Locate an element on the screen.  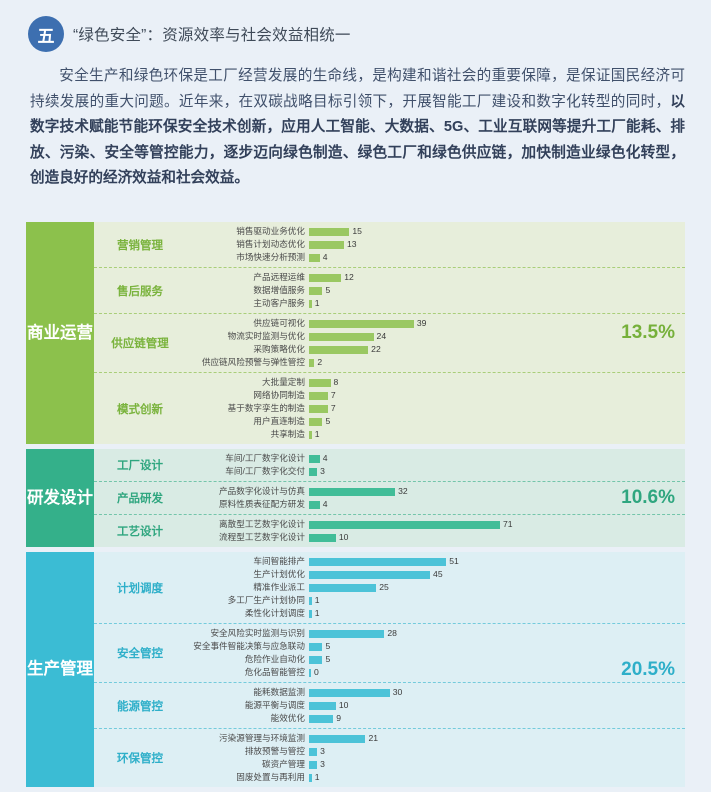
chart-row: 柔性化计划调度 1 is located at coordinates (435, 613).